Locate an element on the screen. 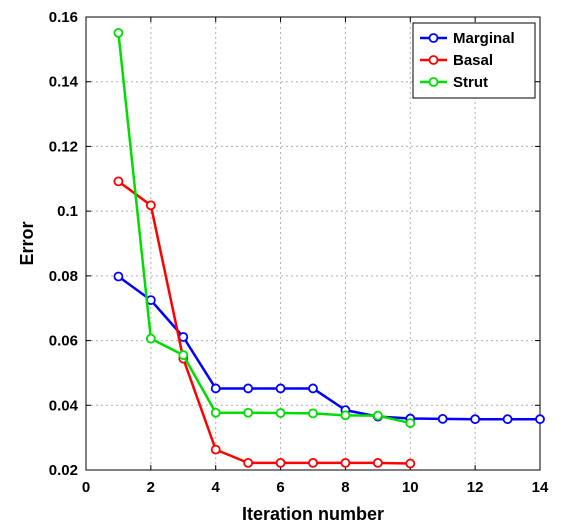 The image size is (565, 530). y-tick-label: 0.08 is located at coordinates (63, 276).